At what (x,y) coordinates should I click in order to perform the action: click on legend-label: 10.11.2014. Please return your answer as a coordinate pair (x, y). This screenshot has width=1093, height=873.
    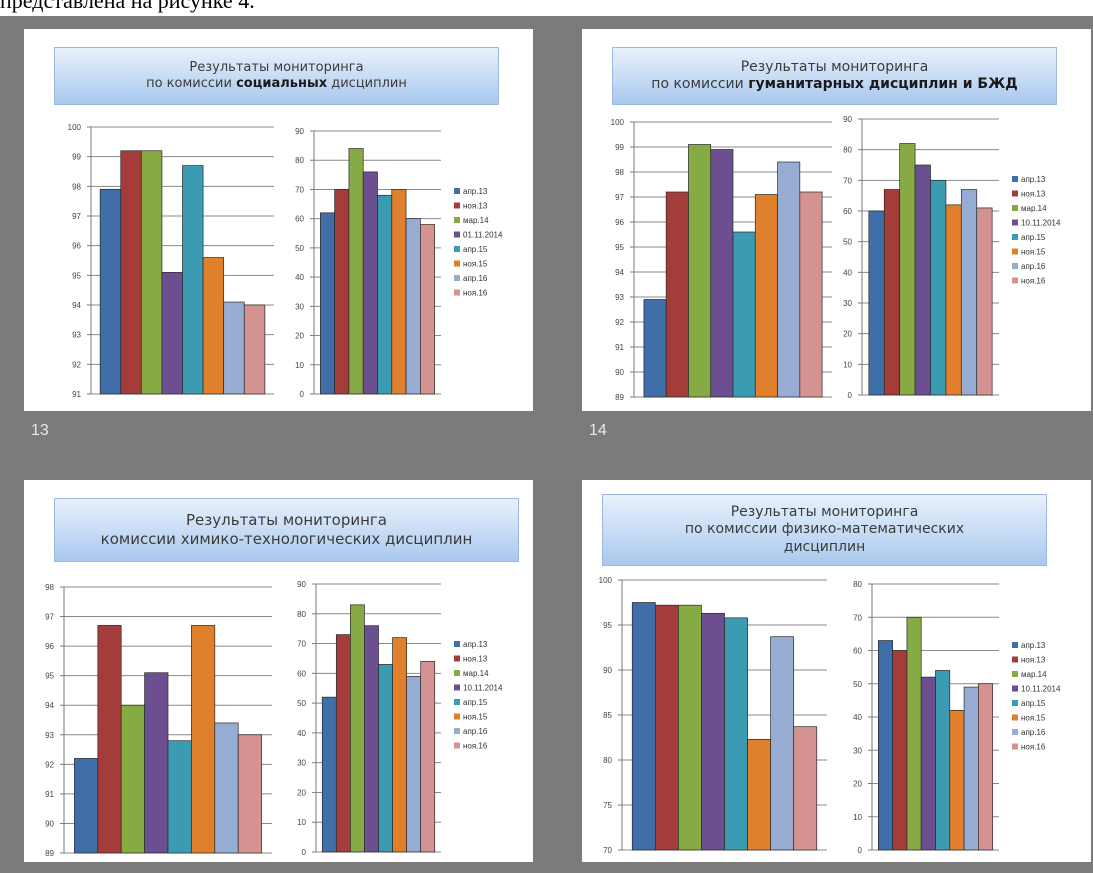
    Looking at the image, I should click on (1041, 689).